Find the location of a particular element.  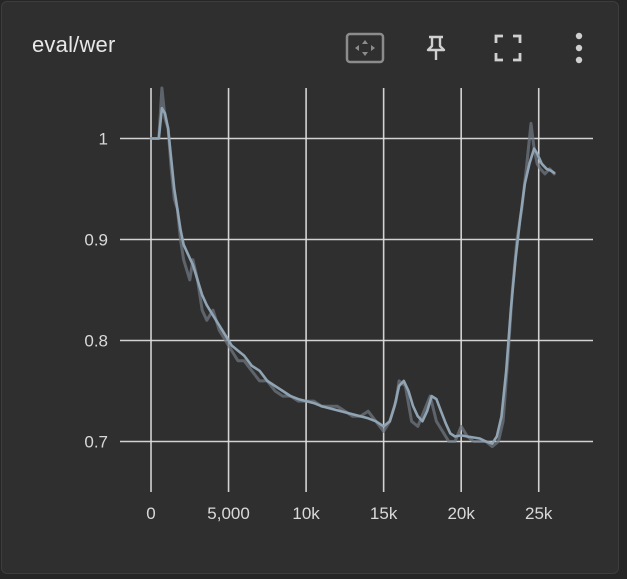

x-axis-ticks: 0 5,000 10k 15k 20k 25k is located at coordinates (349, 513).